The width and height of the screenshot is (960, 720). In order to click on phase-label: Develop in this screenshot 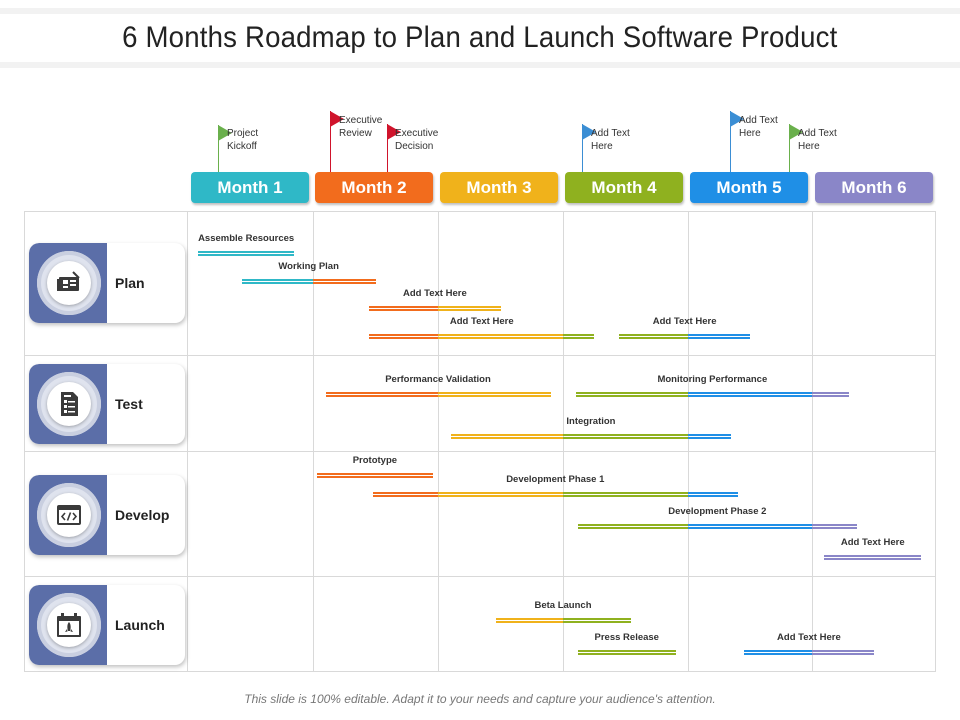, I will do `click(142, 515)`.